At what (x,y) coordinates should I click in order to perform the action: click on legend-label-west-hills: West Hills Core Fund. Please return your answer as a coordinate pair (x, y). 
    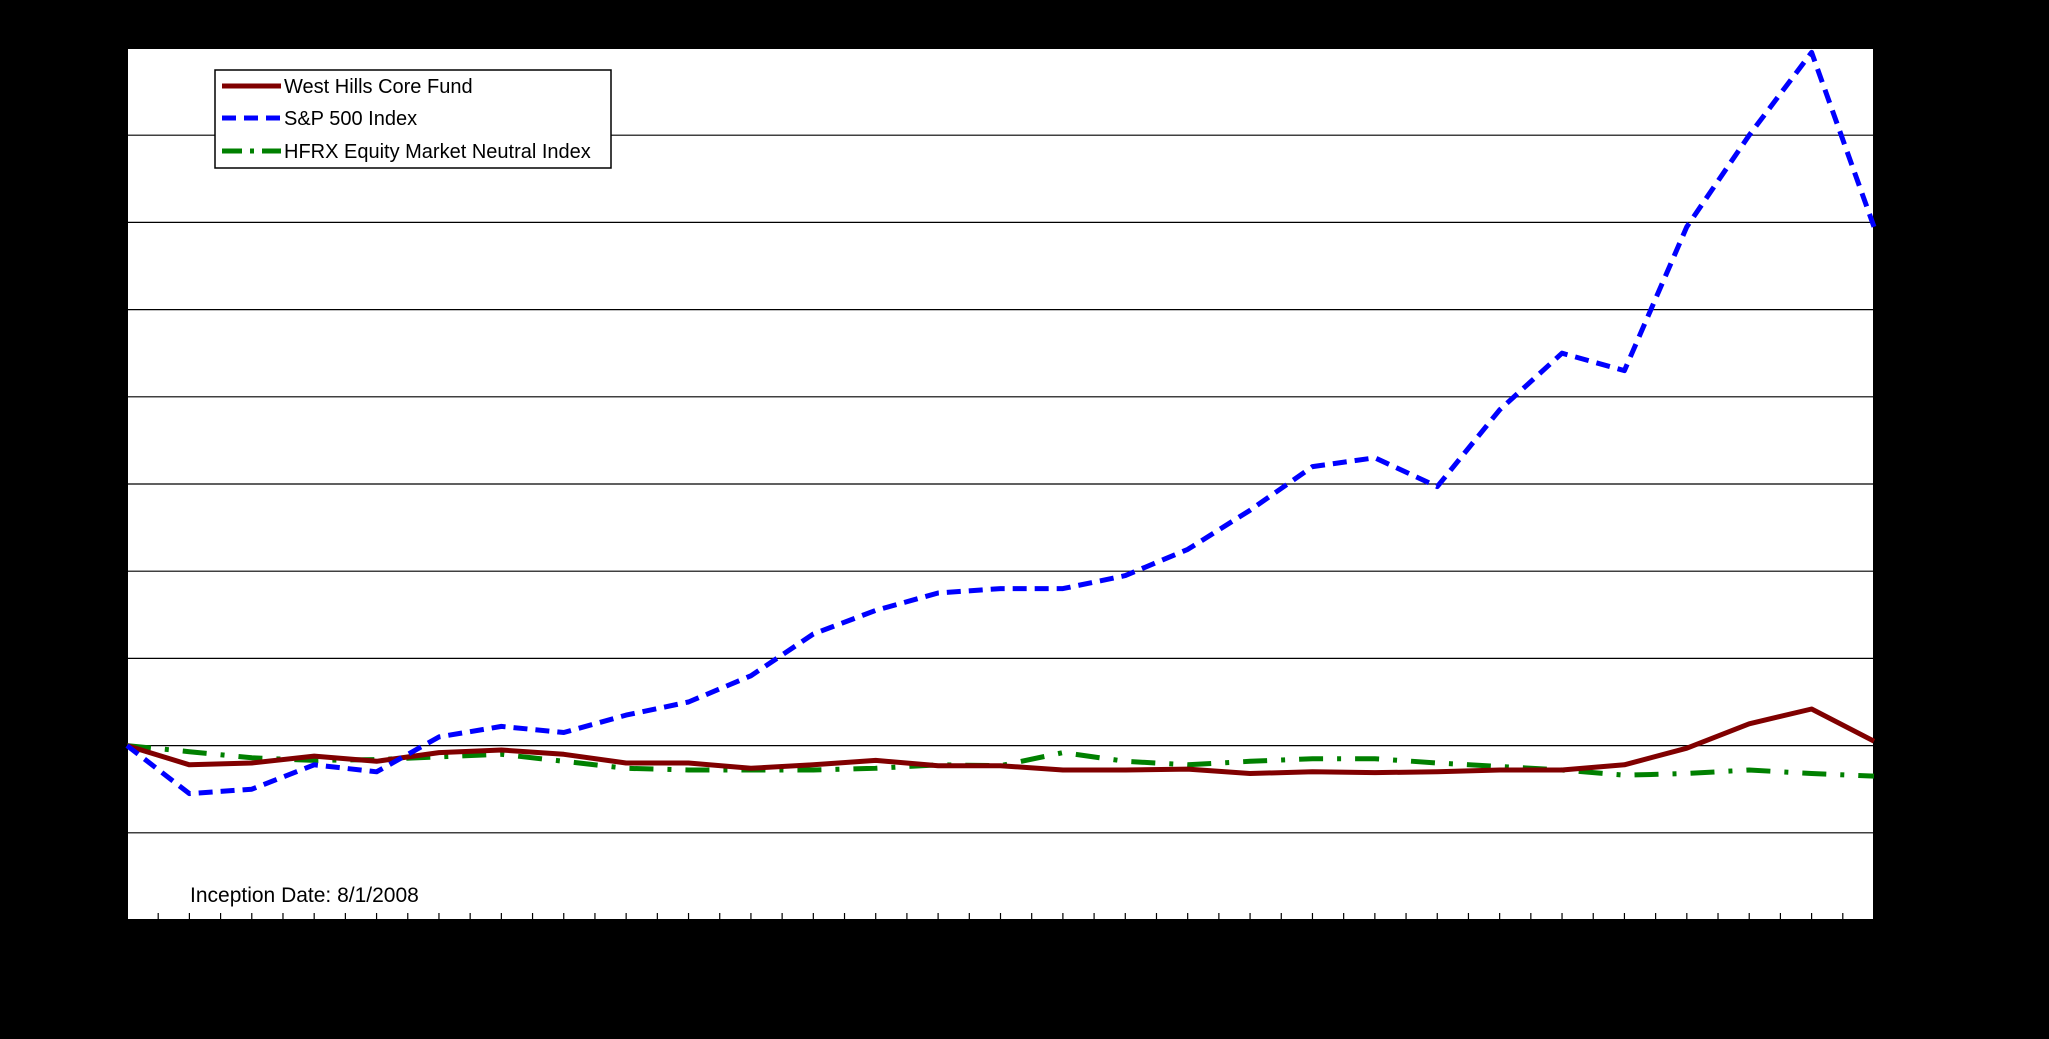
    Looking at the image, I should click on (378, 87).